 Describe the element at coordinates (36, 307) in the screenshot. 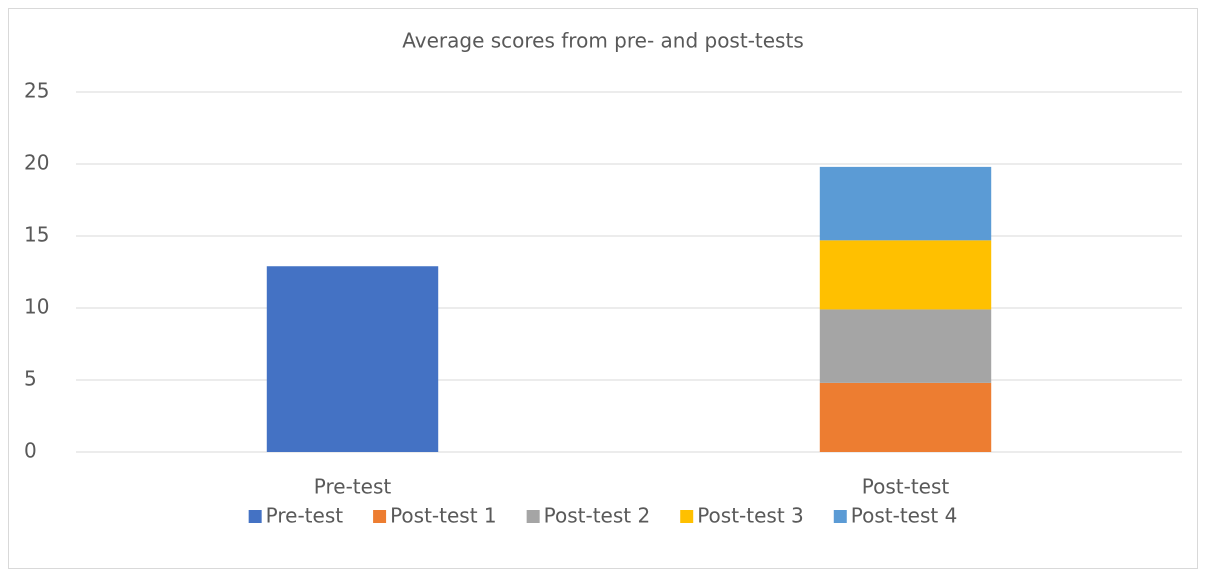

I see `y-tick-label: 10` at that location.